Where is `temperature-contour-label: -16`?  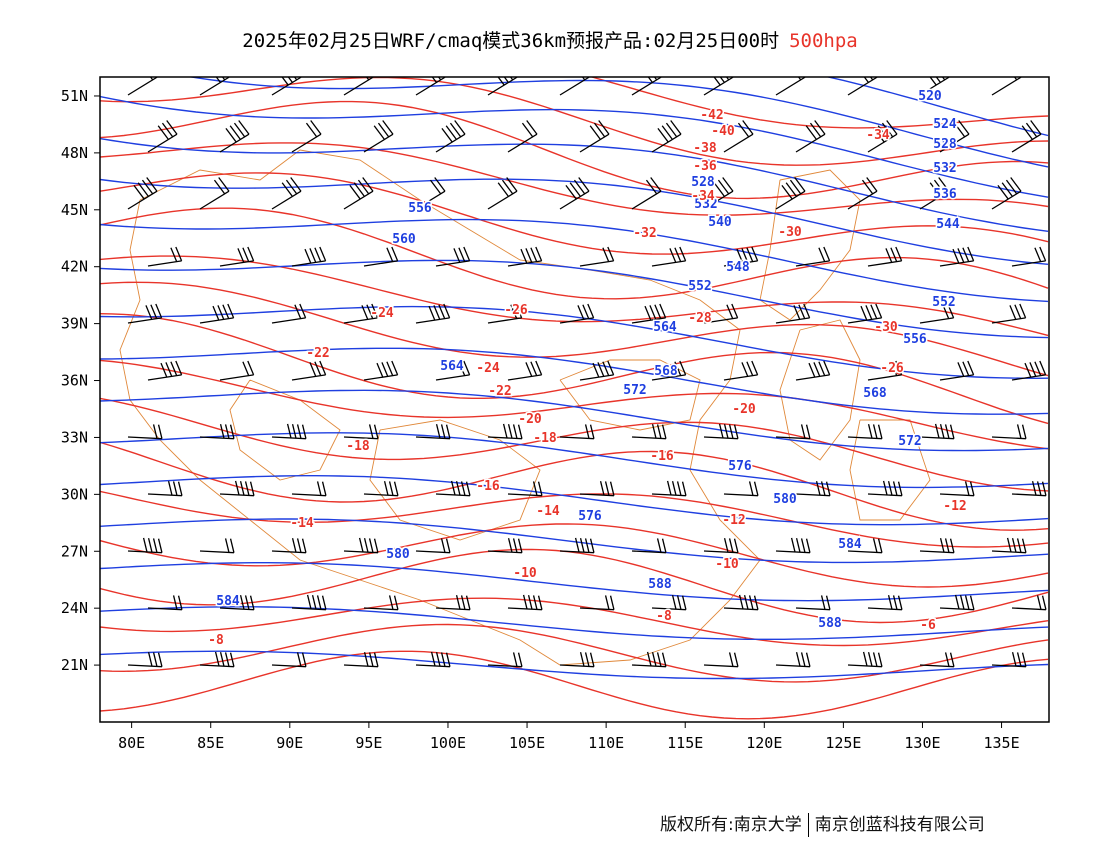
temperature-contour-label: -16 is located at coordinates (488, 486).